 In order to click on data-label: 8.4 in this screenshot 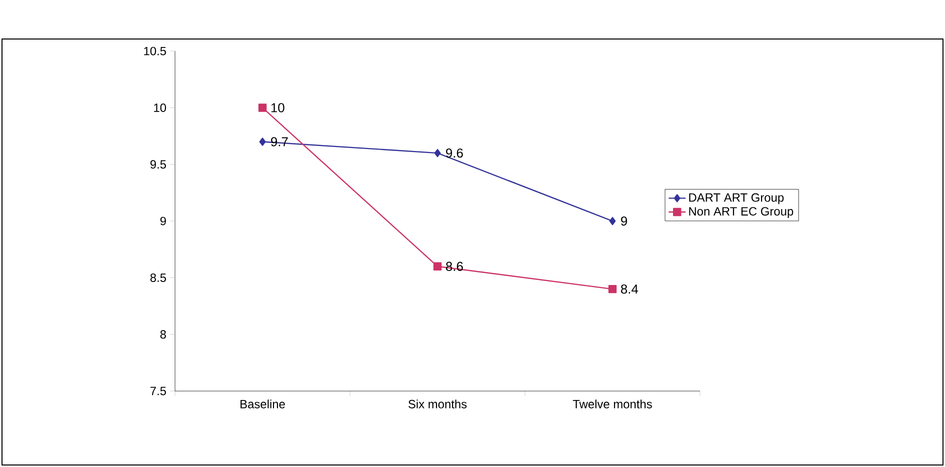, I will do `click(629, 289)`.